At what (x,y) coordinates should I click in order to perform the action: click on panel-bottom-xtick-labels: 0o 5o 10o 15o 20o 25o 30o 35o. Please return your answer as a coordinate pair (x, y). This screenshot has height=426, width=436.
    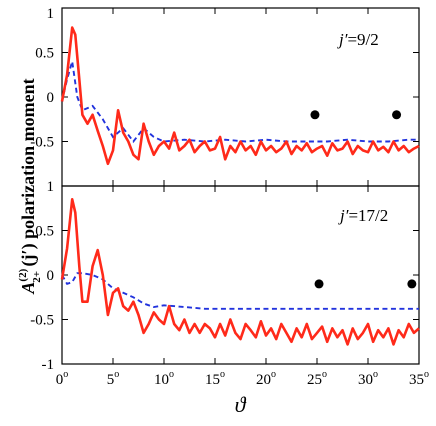
    Looking at the image, I should click on (242, 378).